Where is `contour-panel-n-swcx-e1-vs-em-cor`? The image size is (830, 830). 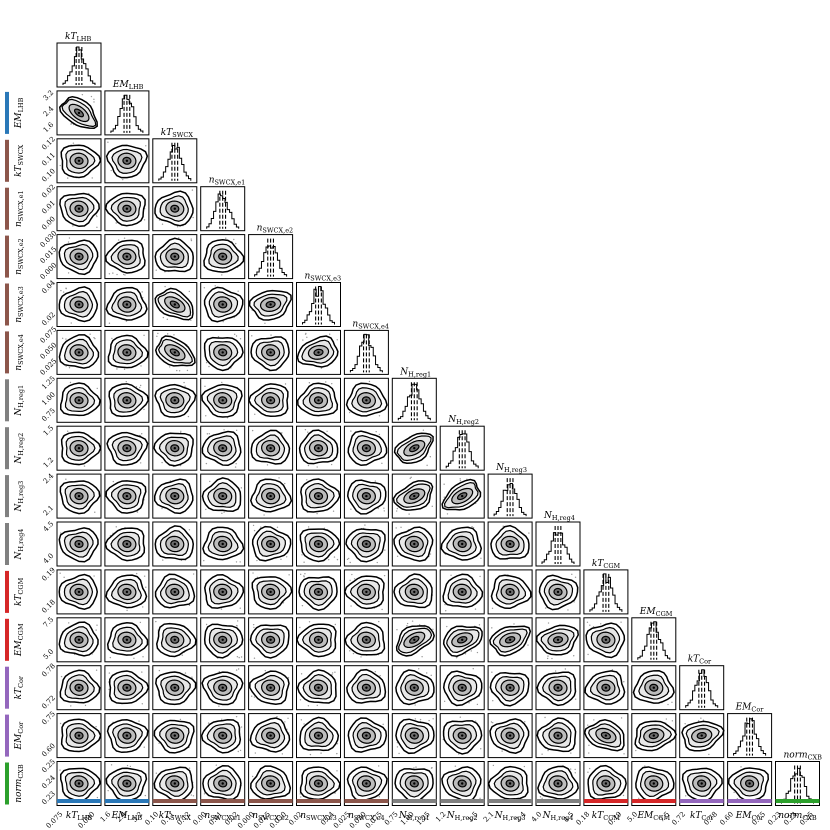 contour-panel-n-swcx-e1-vs-em-cor is located at coordinates (223, 736).